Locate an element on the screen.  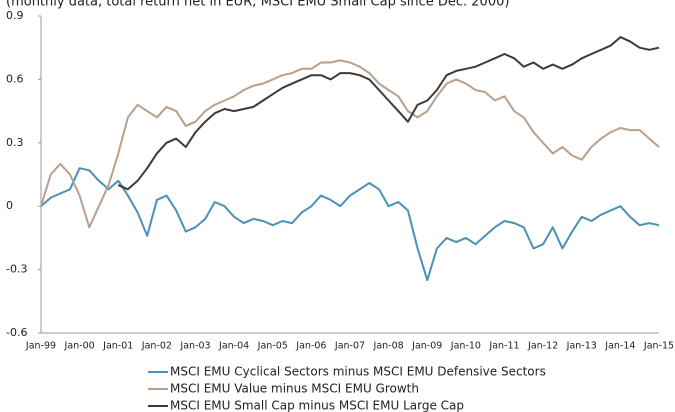
x-tick-label: Jan-02 is located at coordinates (156, 346).